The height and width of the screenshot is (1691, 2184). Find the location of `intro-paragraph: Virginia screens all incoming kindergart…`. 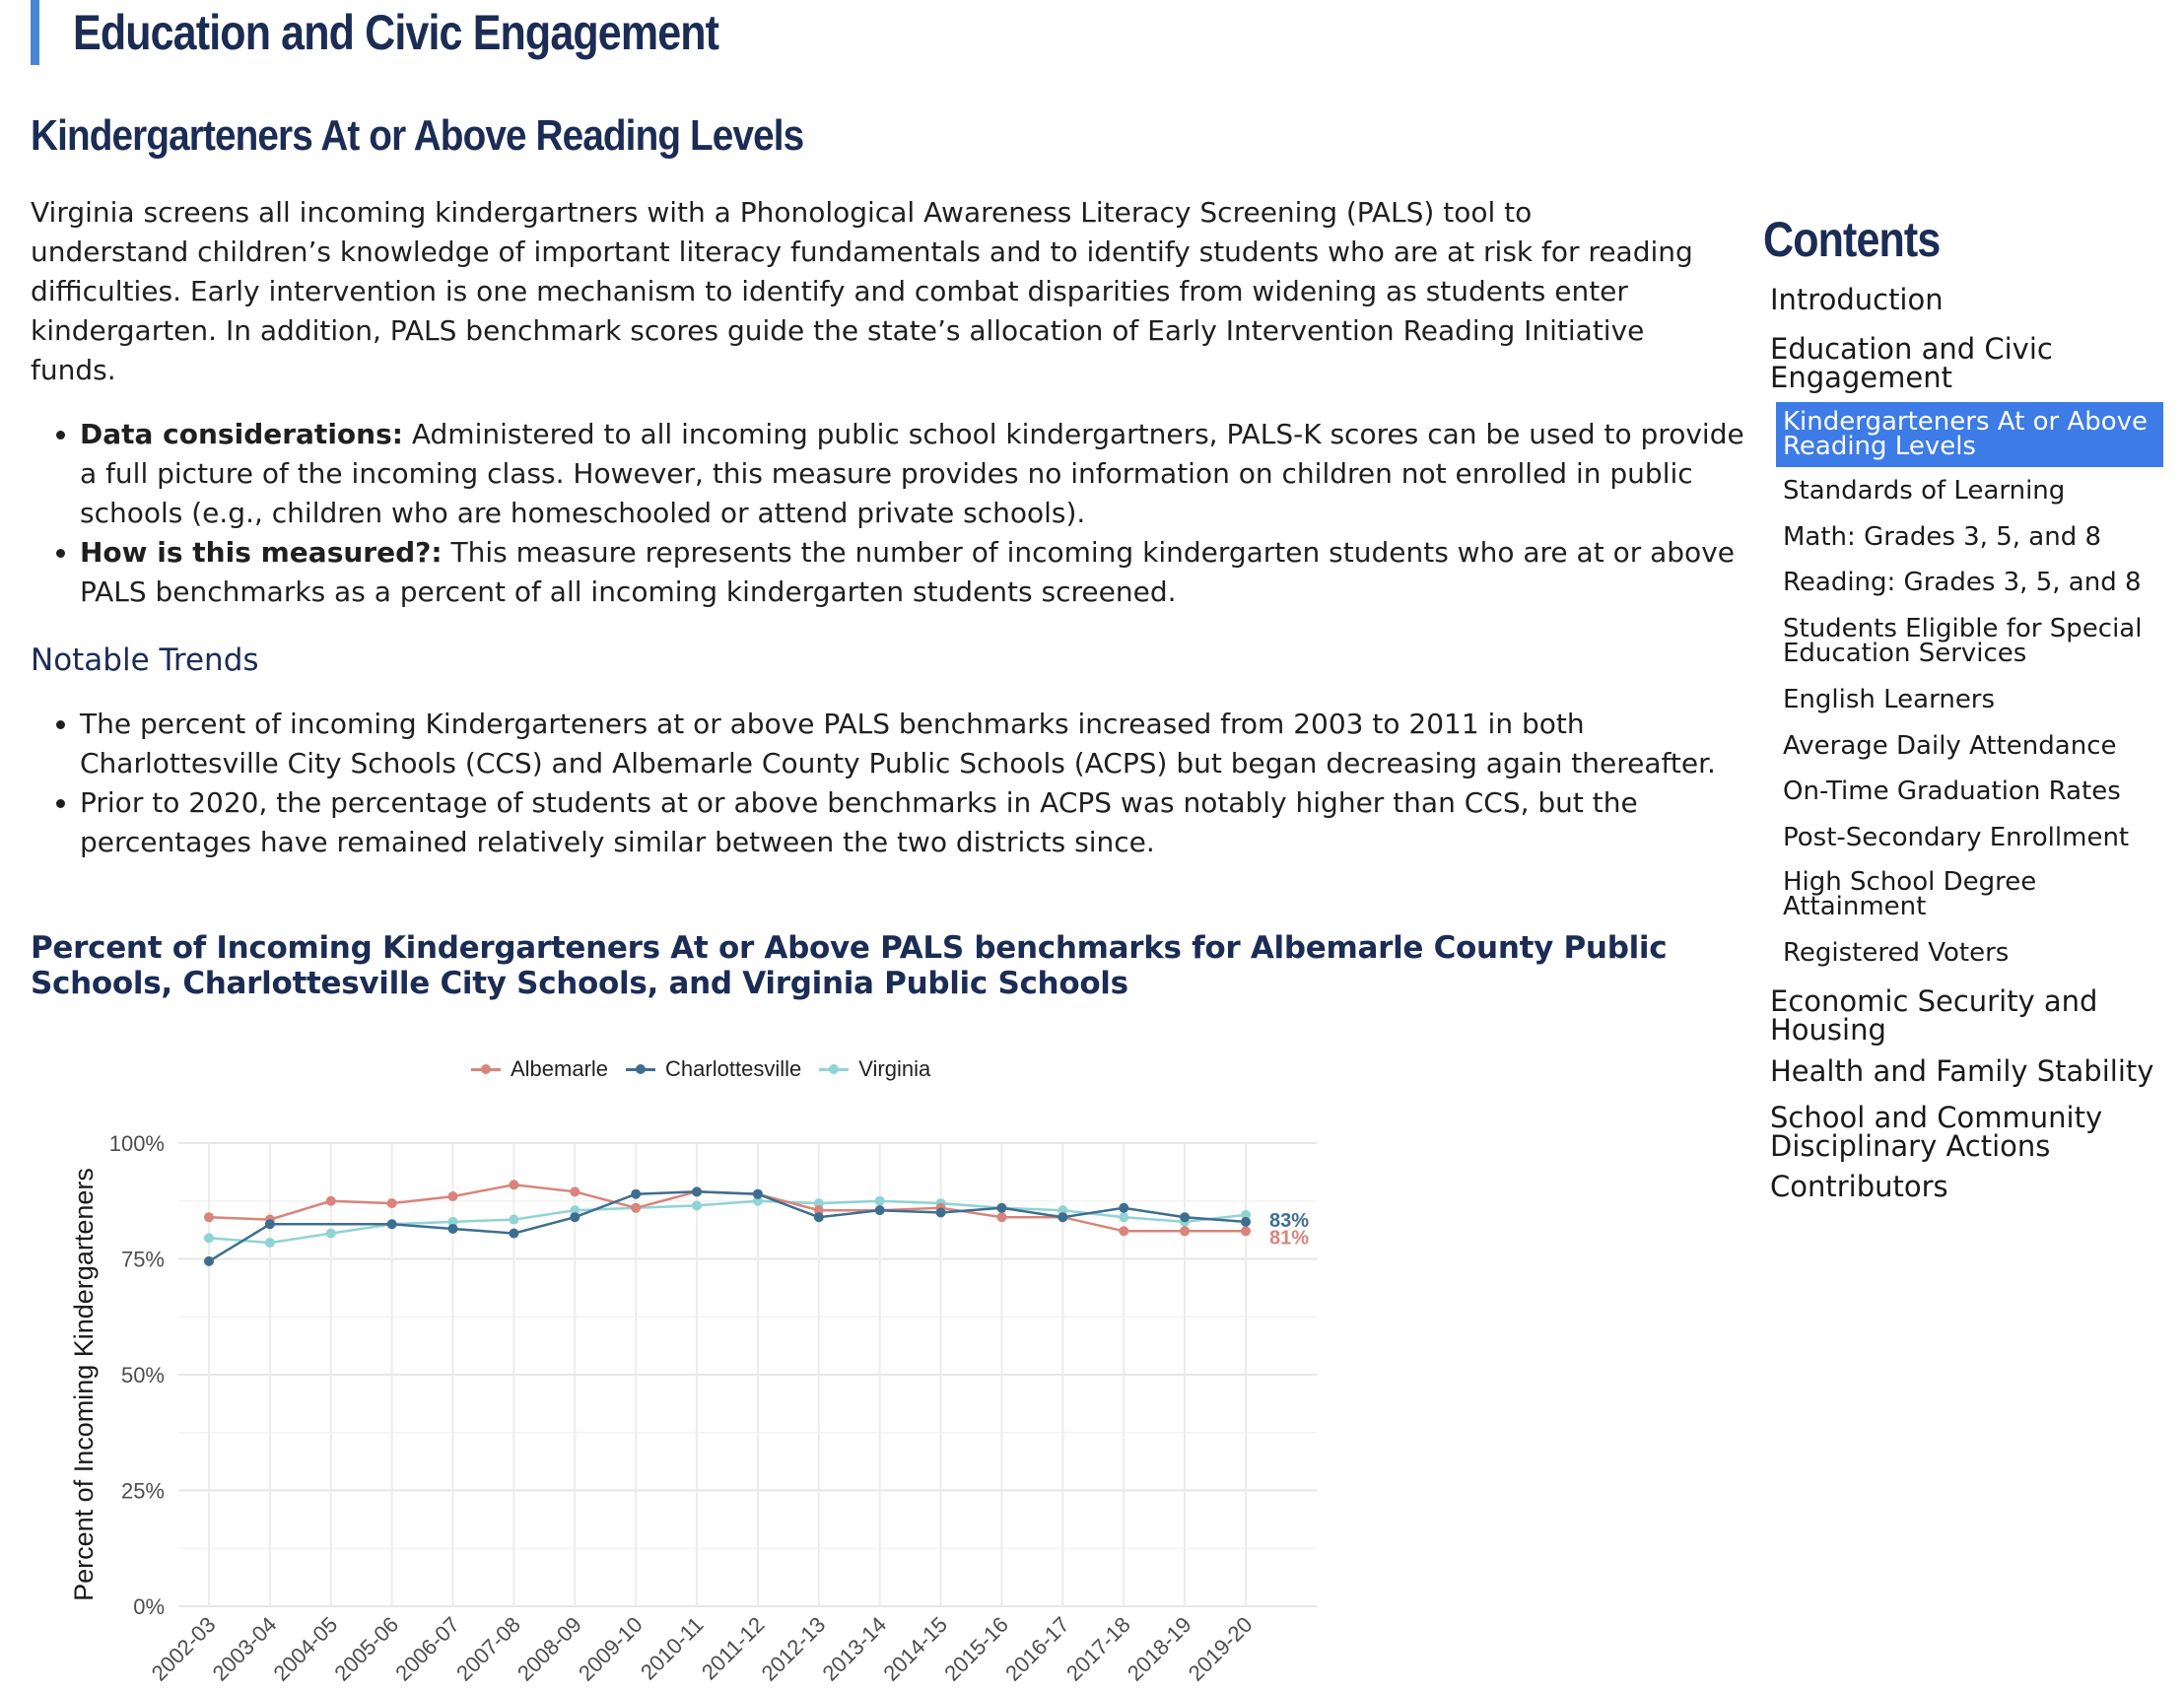

intro-paragraph: Virginia screens all incoming kindergart… is located at coordinates (862, 291).